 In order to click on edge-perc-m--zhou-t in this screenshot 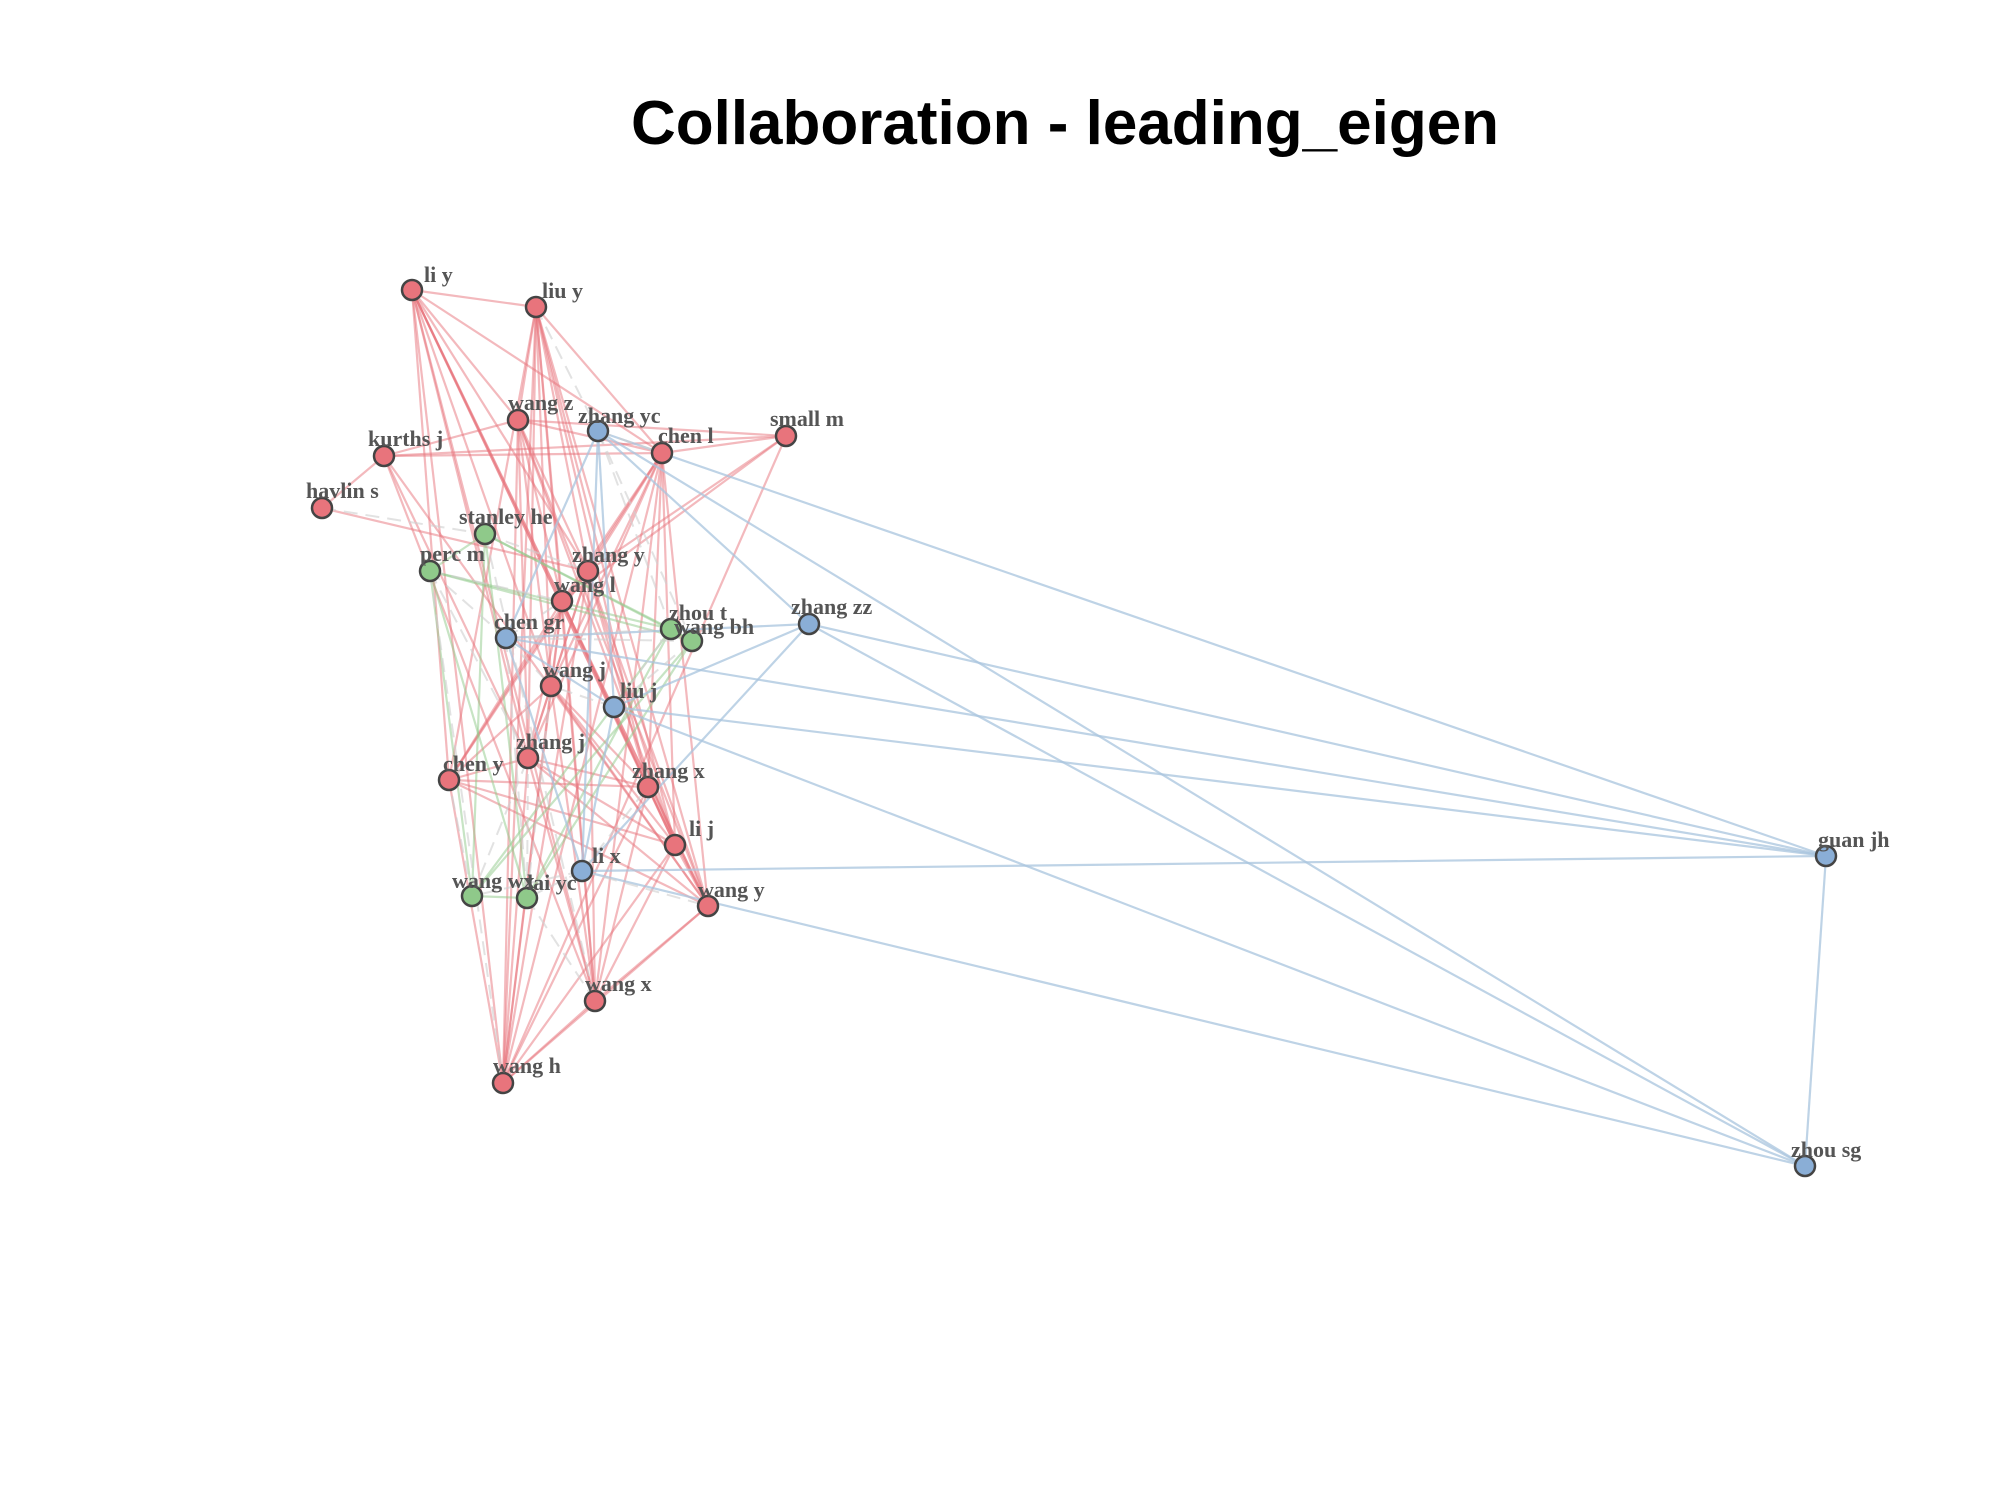, I will do `click(550, 600)`.